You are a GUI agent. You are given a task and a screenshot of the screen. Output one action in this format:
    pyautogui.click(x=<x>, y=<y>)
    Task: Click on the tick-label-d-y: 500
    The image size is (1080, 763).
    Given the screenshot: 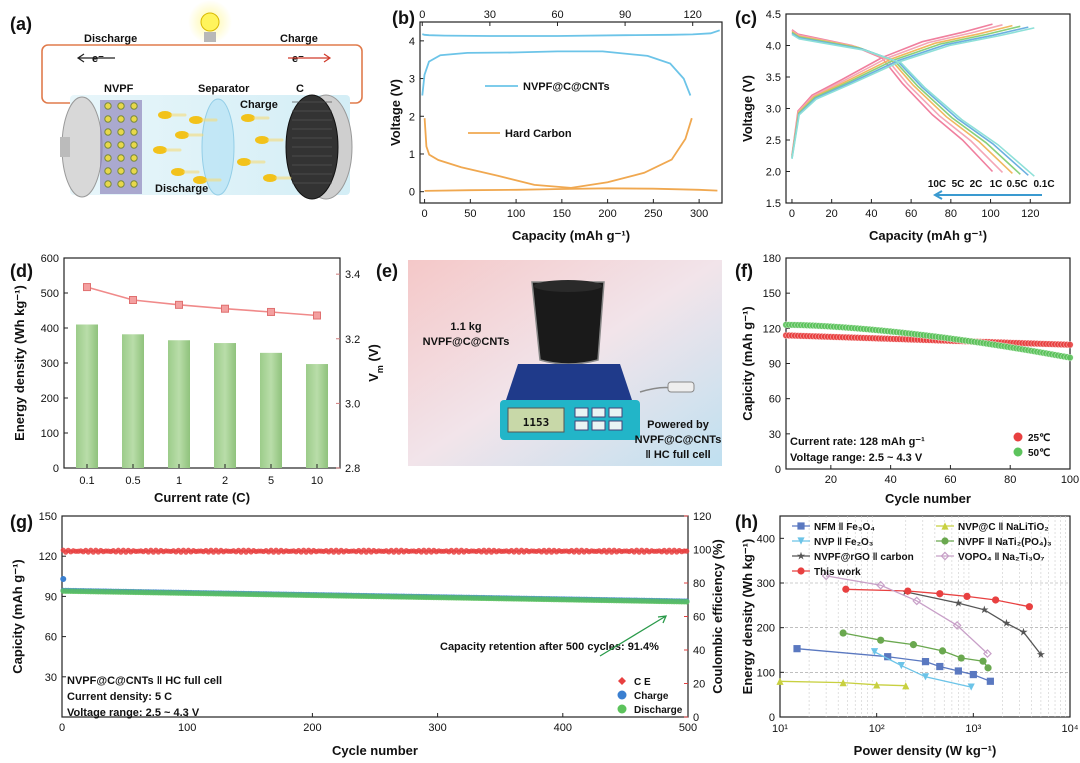 What is the action you would take?
    pyautogui.click(x=50, y=294)
    